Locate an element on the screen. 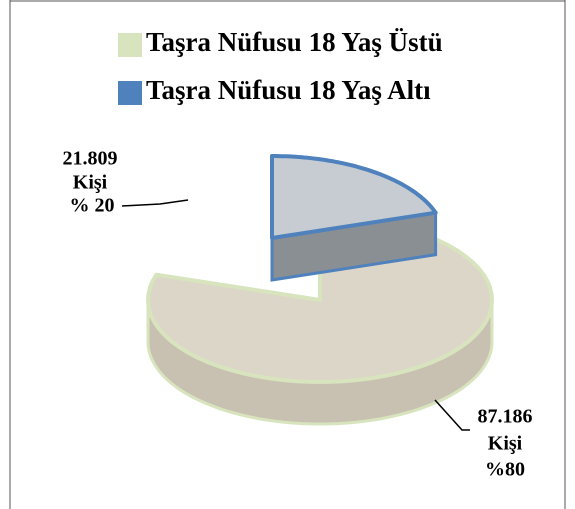  data-label-percent: % 20 is located at coordinates (92, 206).